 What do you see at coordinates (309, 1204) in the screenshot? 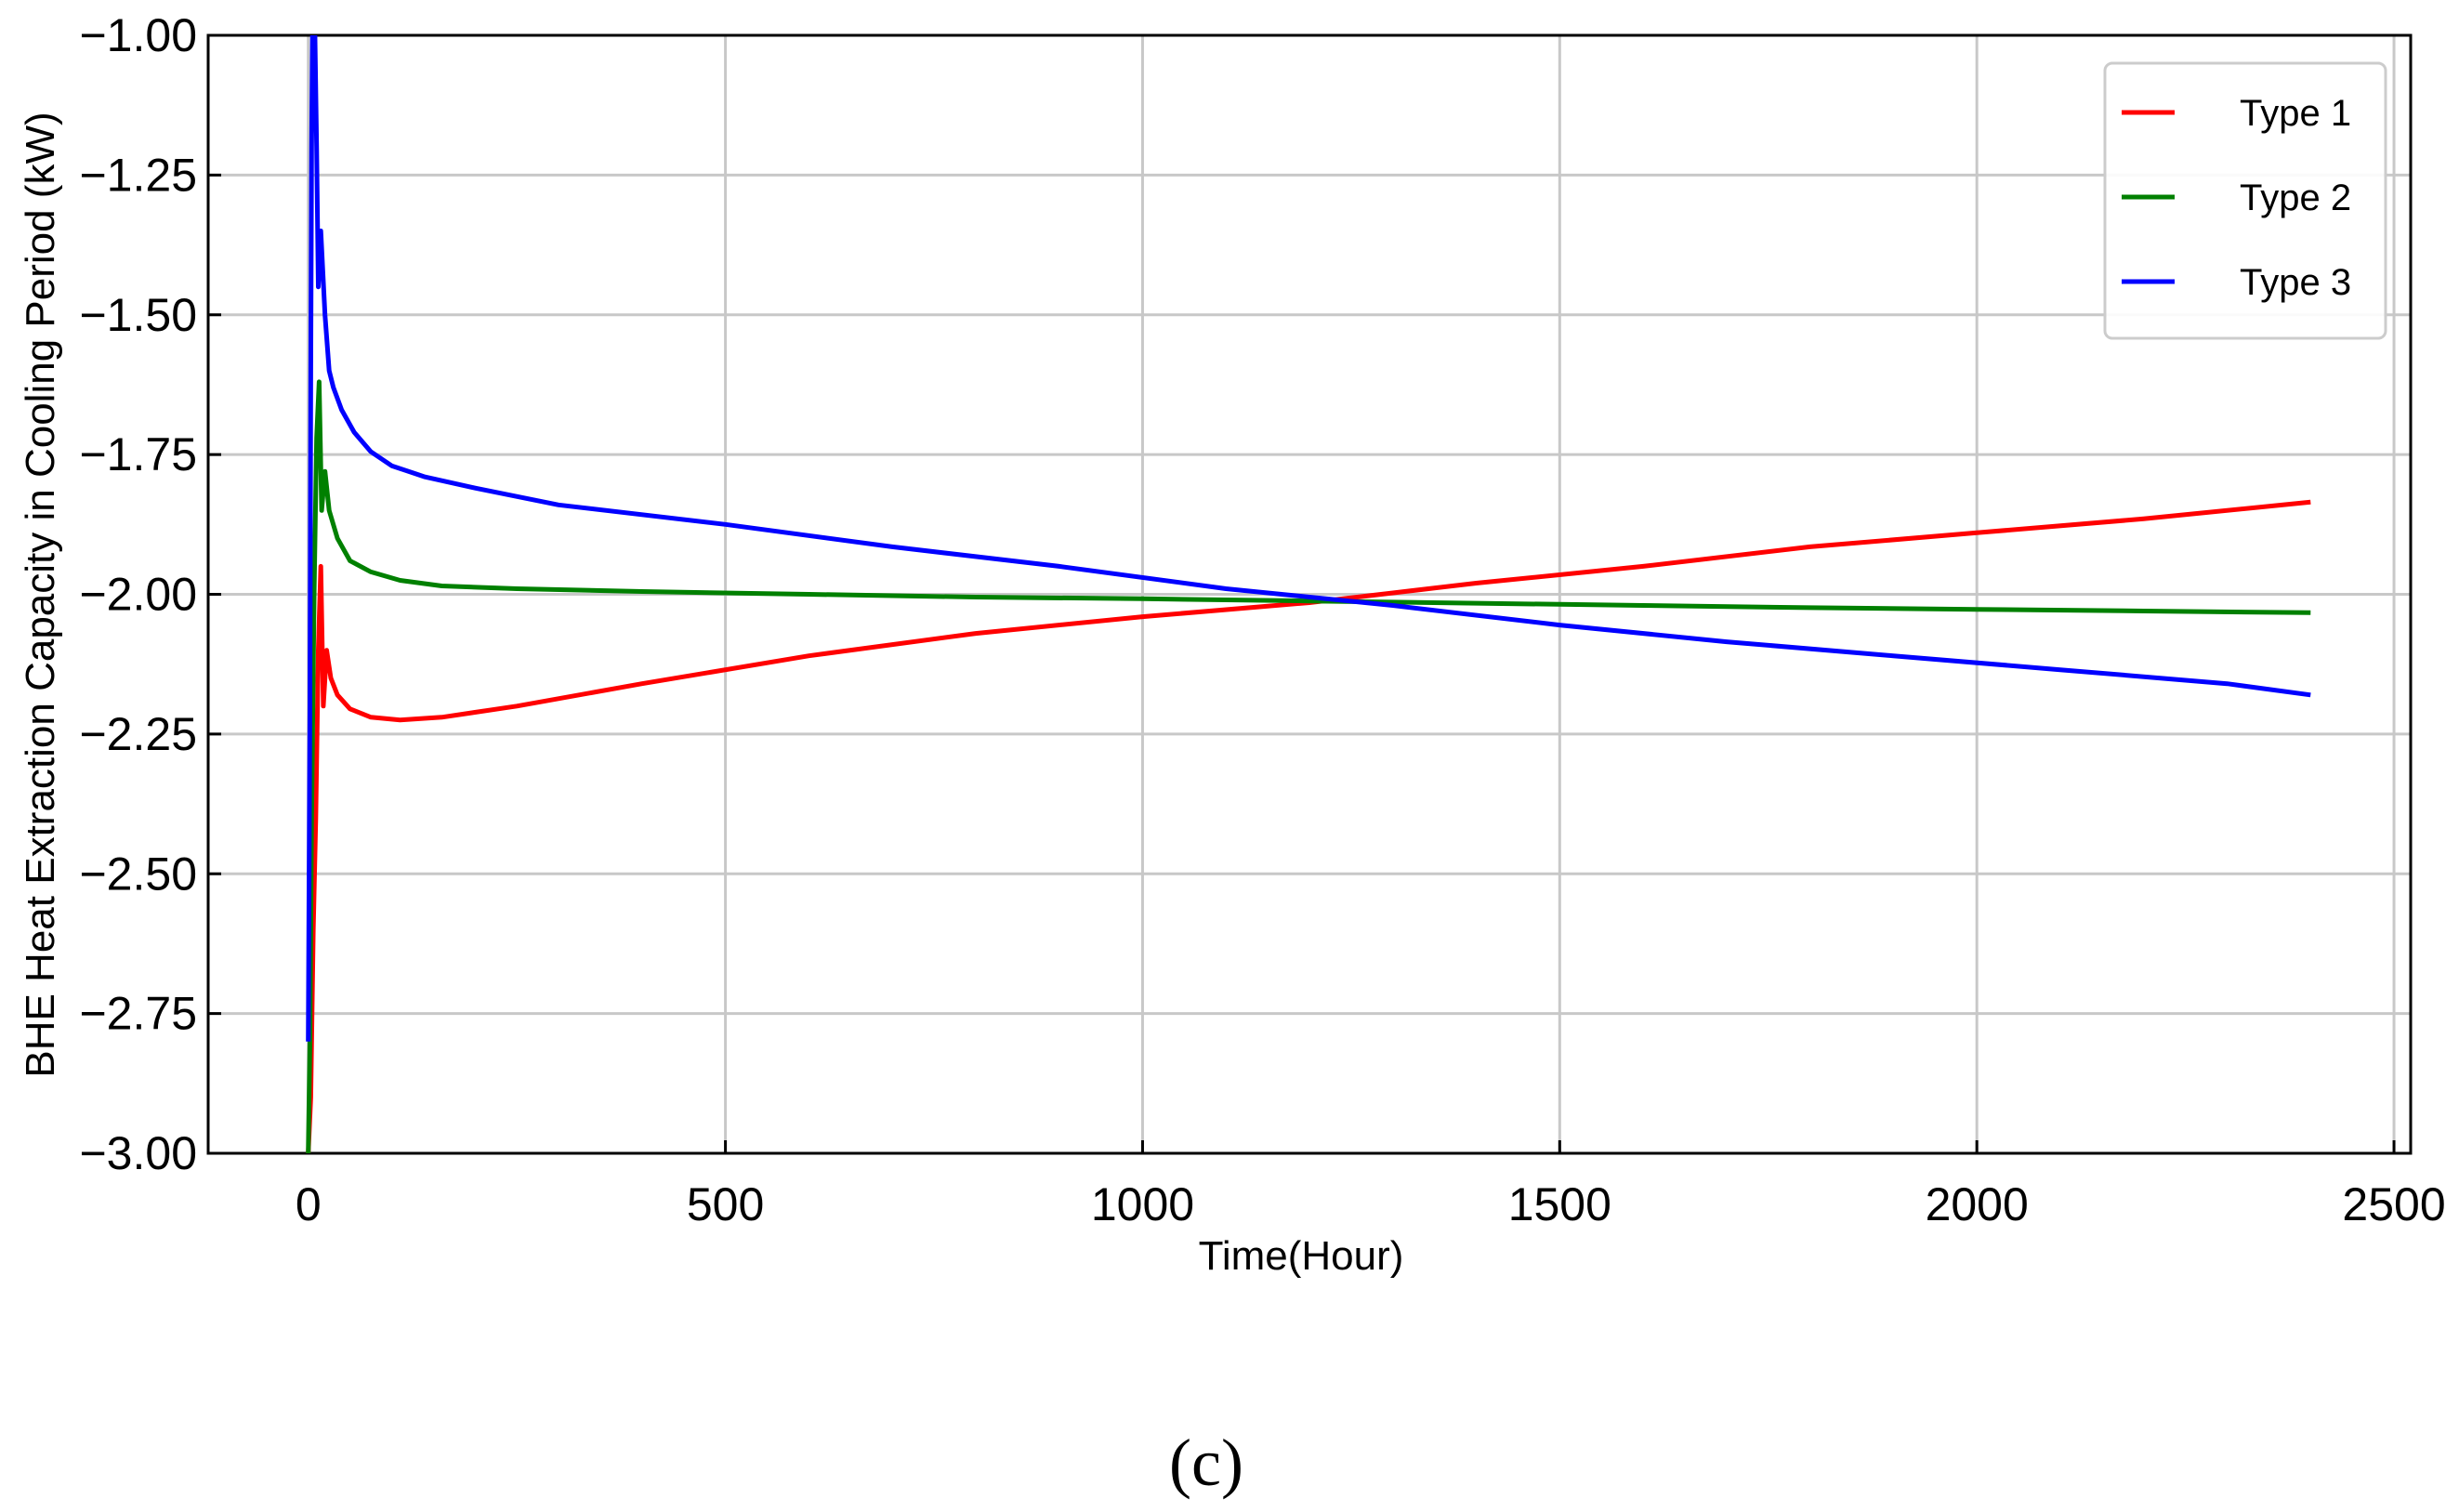
I see `x-tick-label: 0` at bounding box center [309, 1204].